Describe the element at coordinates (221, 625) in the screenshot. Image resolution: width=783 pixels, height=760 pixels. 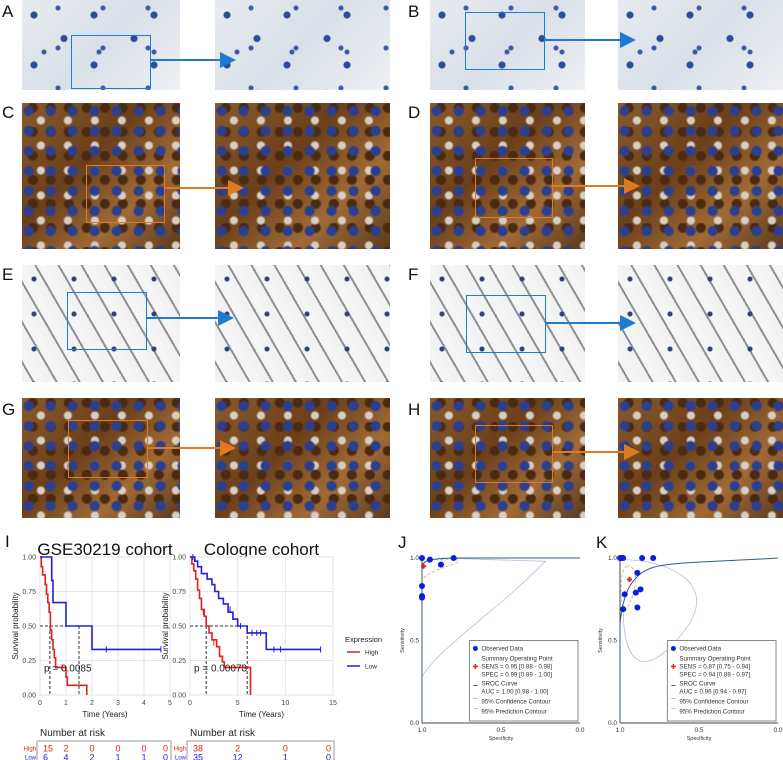
I see `km-curve-high` at that location.